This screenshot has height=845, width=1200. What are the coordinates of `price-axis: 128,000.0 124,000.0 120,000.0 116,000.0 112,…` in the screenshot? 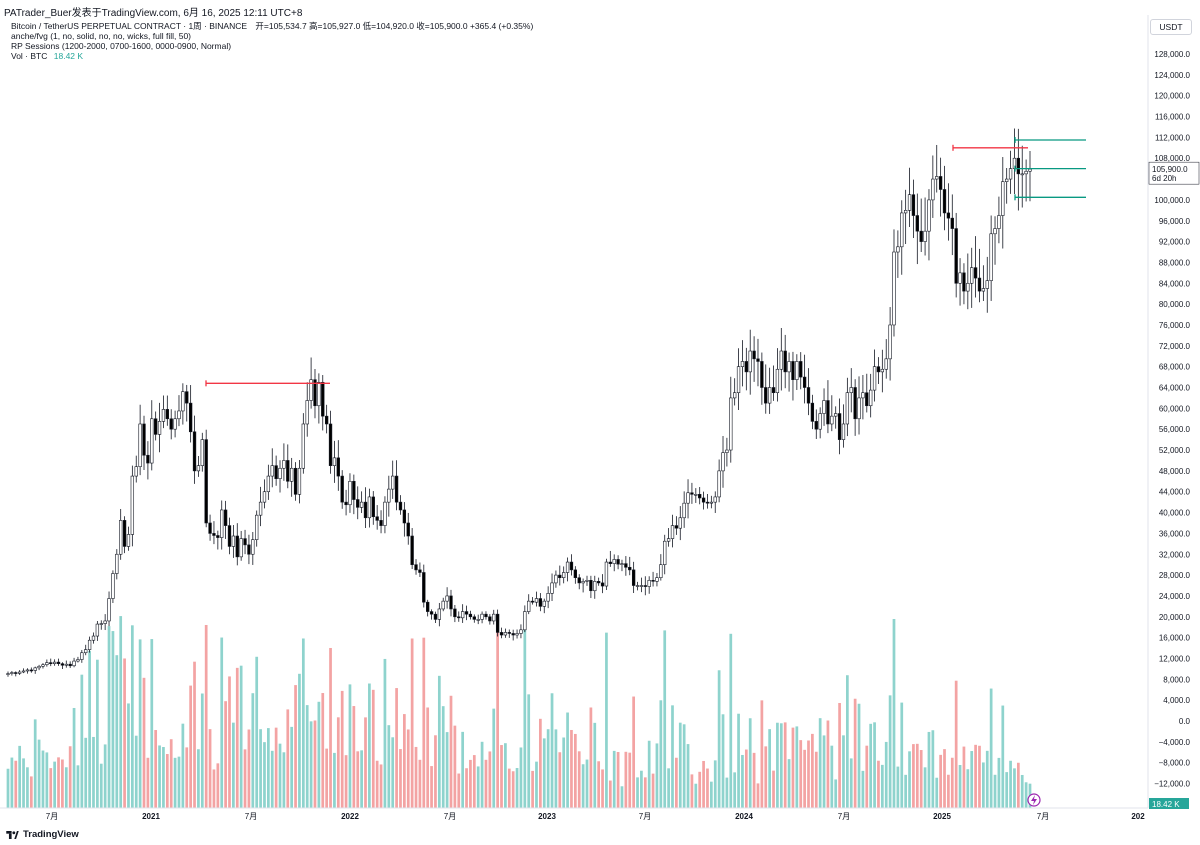 It's located at (1172, 419).